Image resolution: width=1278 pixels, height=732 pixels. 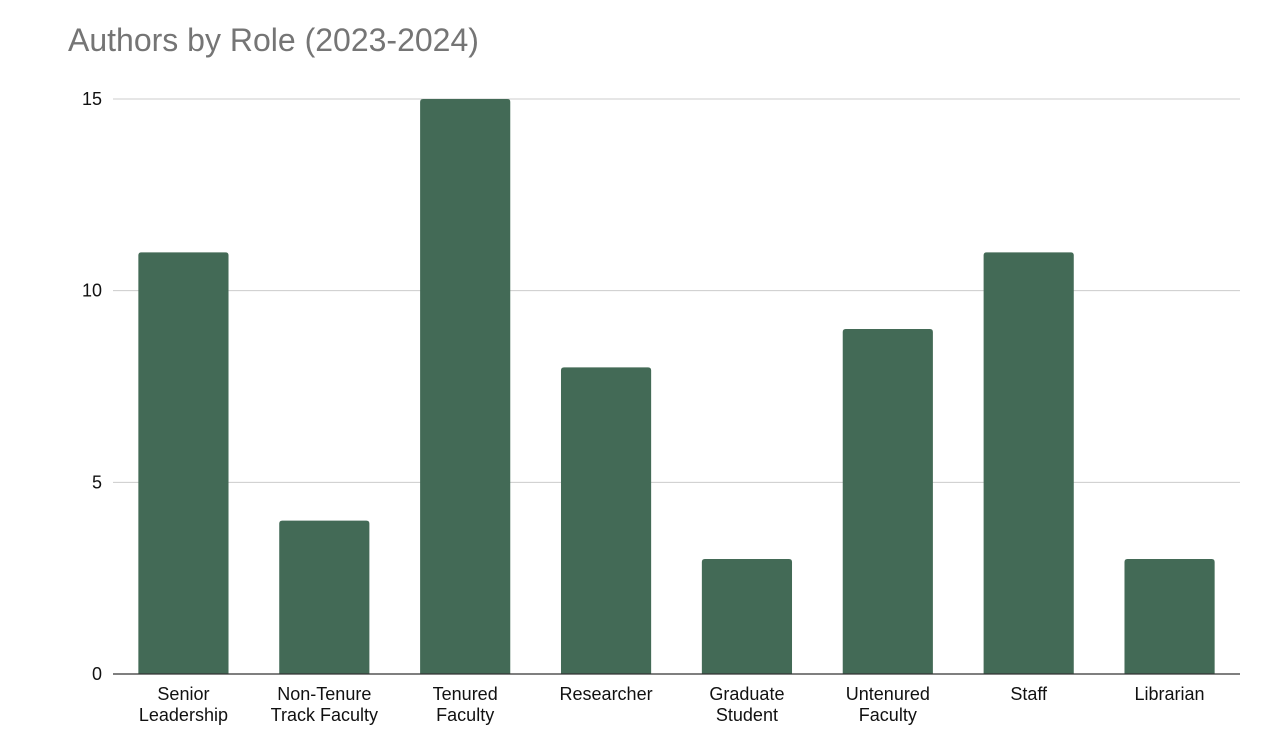 What do you see at coordinates (746, 694) in the screenshot?
I see `x-label-line: Graduate` at bounding box center [746, 694].